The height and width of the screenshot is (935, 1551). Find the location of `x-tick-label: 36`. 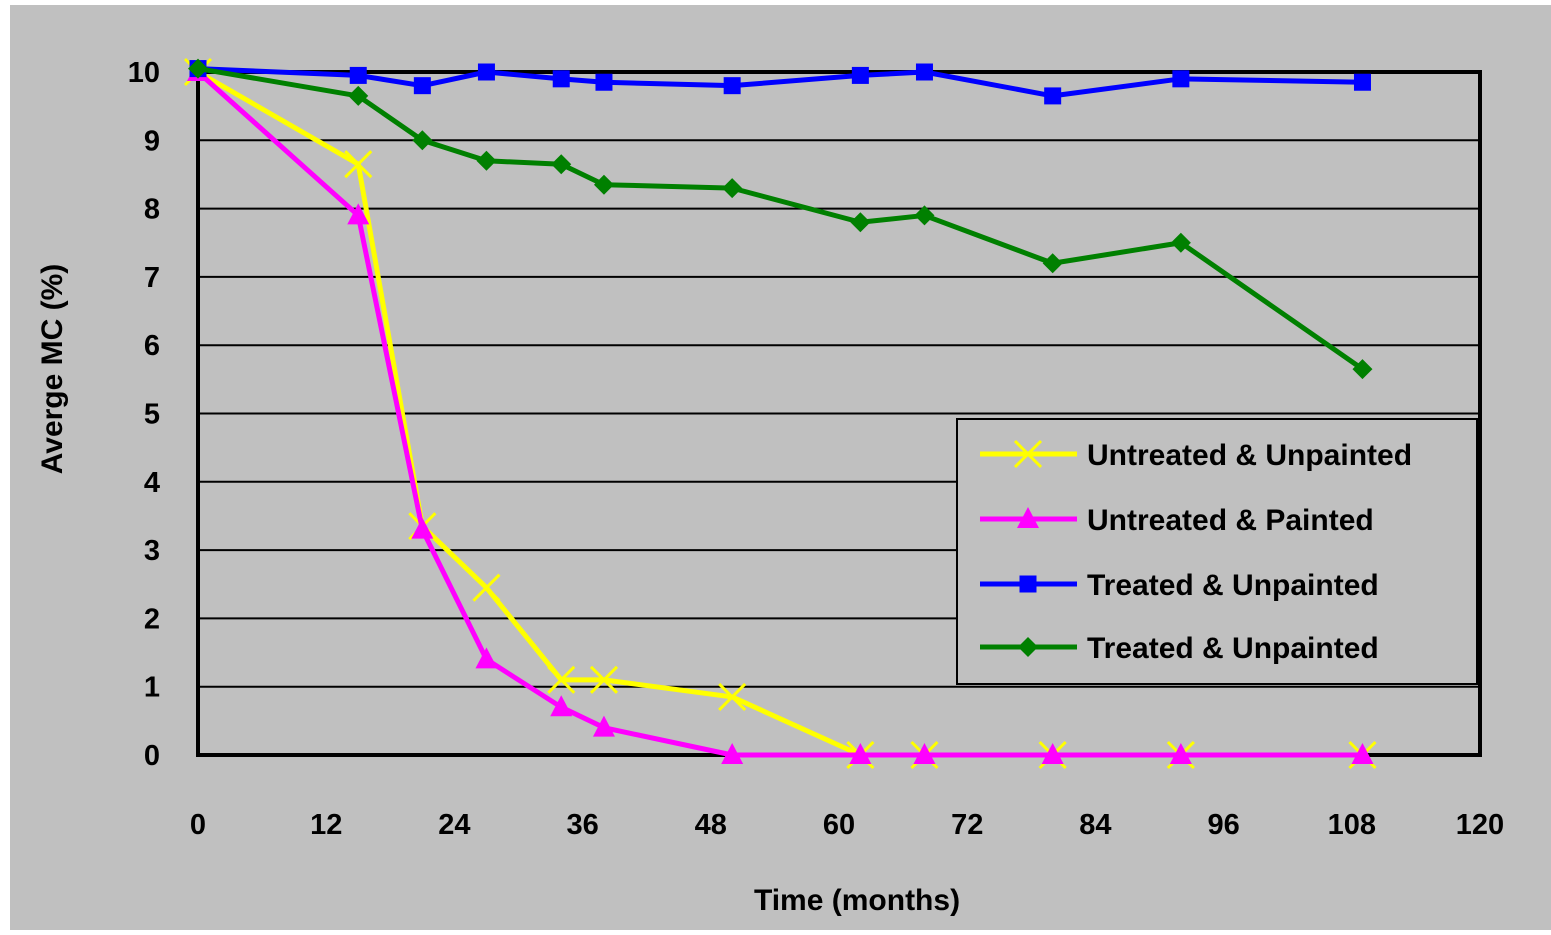

x-tick-label: 36 is located at coordinates (582, 825).